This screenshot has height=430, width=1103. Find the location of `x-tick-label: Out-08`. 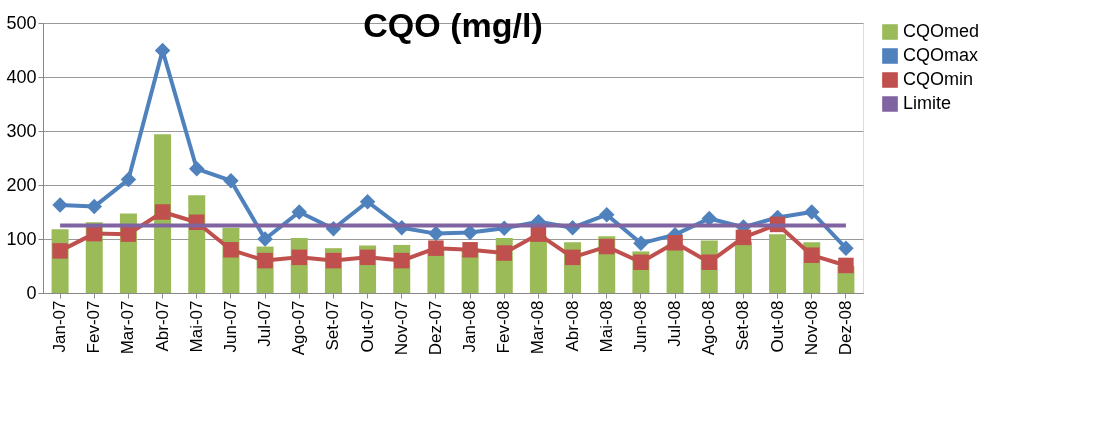

x-tick-label: Out-08 is located at coordinates (777, 326).